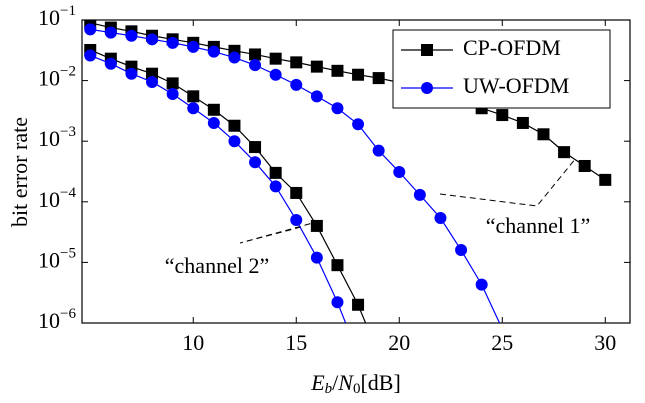  What do you see at coordinates (57, 198) in the screenshot?
I see `y-tick-label: 10⁻⁴` at bounding box center [57, 198].